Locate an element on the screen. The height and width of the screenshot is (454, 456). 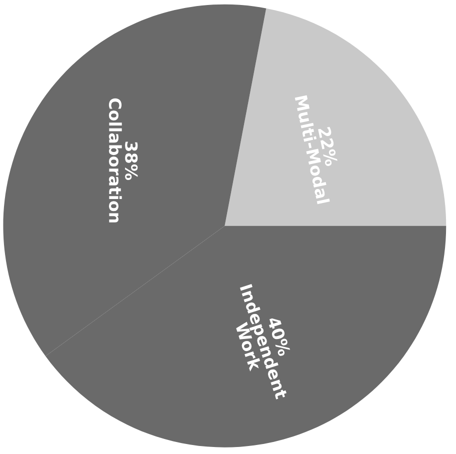
data-label: 38% is located at coordinates (131, 161).